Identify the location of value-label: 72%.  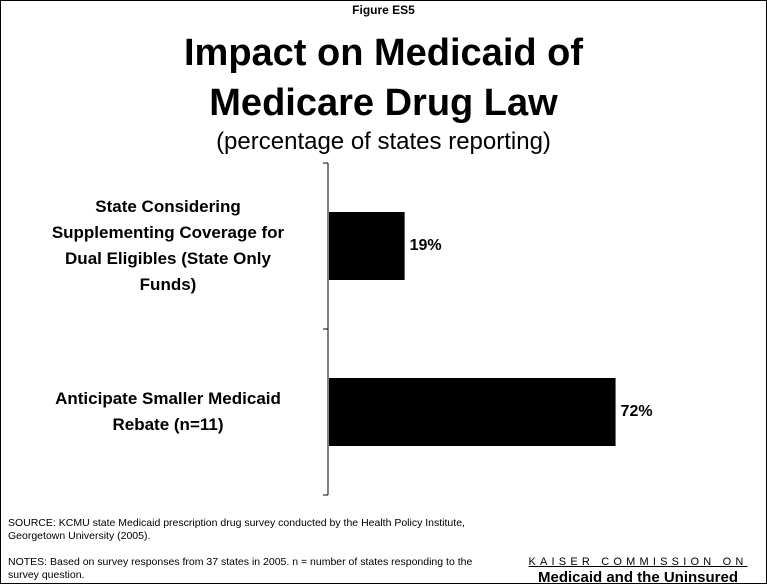
(637, 411).